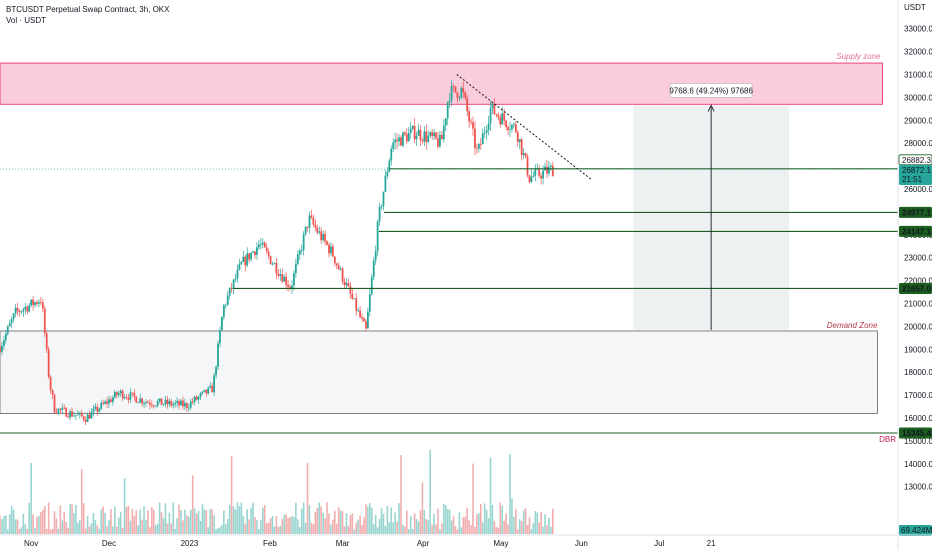 Image resolution: width=932 pixels, height=550 pixels. I want to click on trendline, so click(524, 127).